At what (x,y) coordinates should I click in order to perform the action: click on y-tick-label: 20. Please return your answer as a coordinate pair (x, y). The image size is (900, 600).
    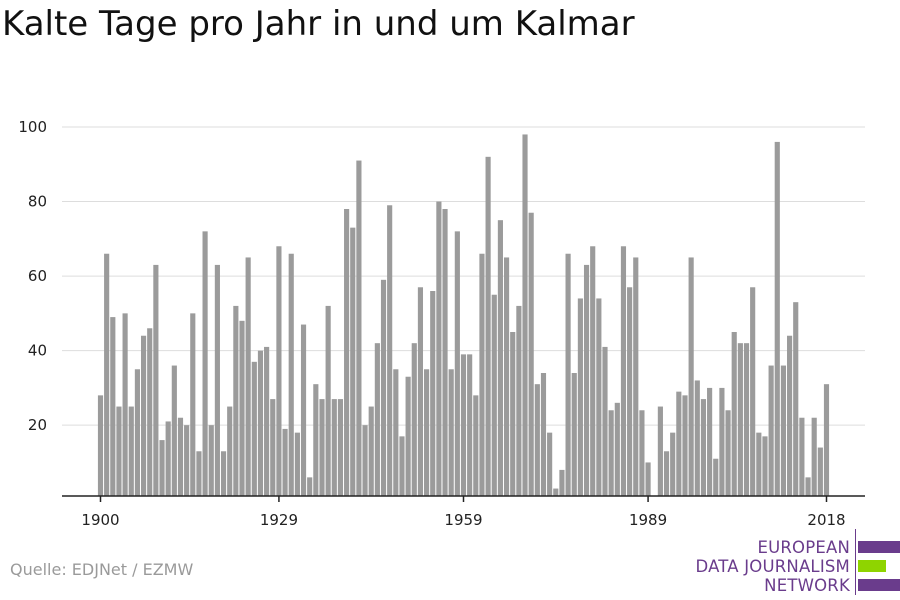
    Looking at the image, I should click on (37, 425).